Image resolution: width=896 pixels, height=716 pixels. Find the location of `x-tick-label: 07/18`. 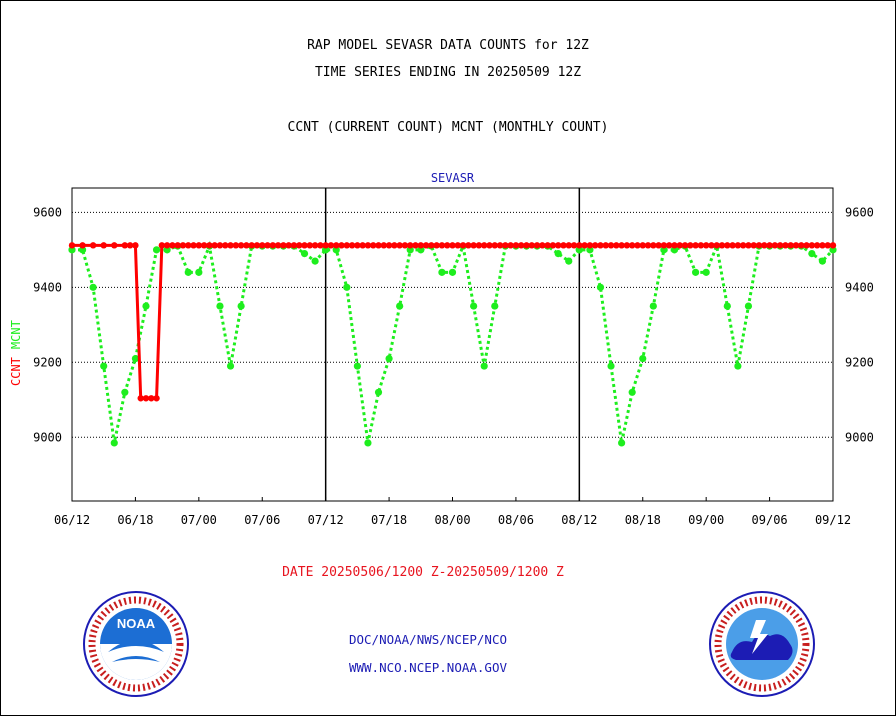

x-tick-label: 07/18 is located at coordinates (389, 520).